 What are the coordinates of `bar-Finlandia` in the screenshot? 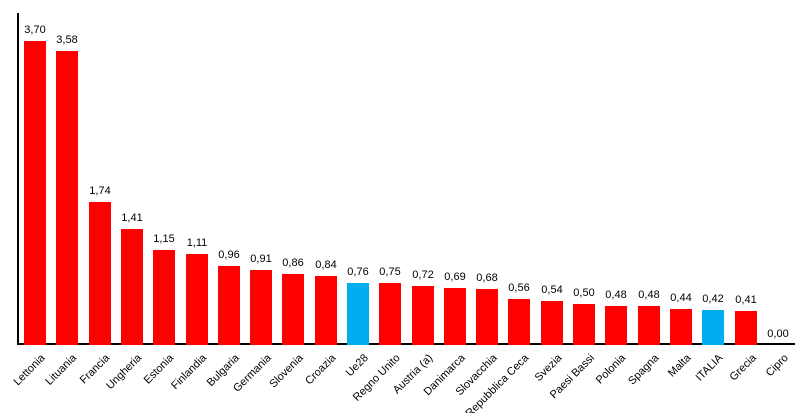 It's located at (197, 299).